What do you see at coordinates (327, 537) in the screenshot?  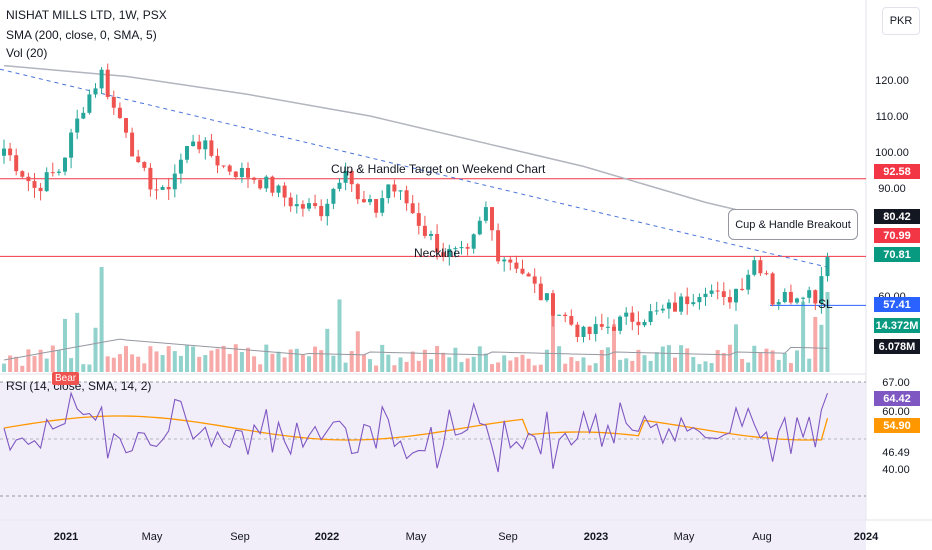 I see `time-axis-label: 2022` at bounding box center [327, 537].